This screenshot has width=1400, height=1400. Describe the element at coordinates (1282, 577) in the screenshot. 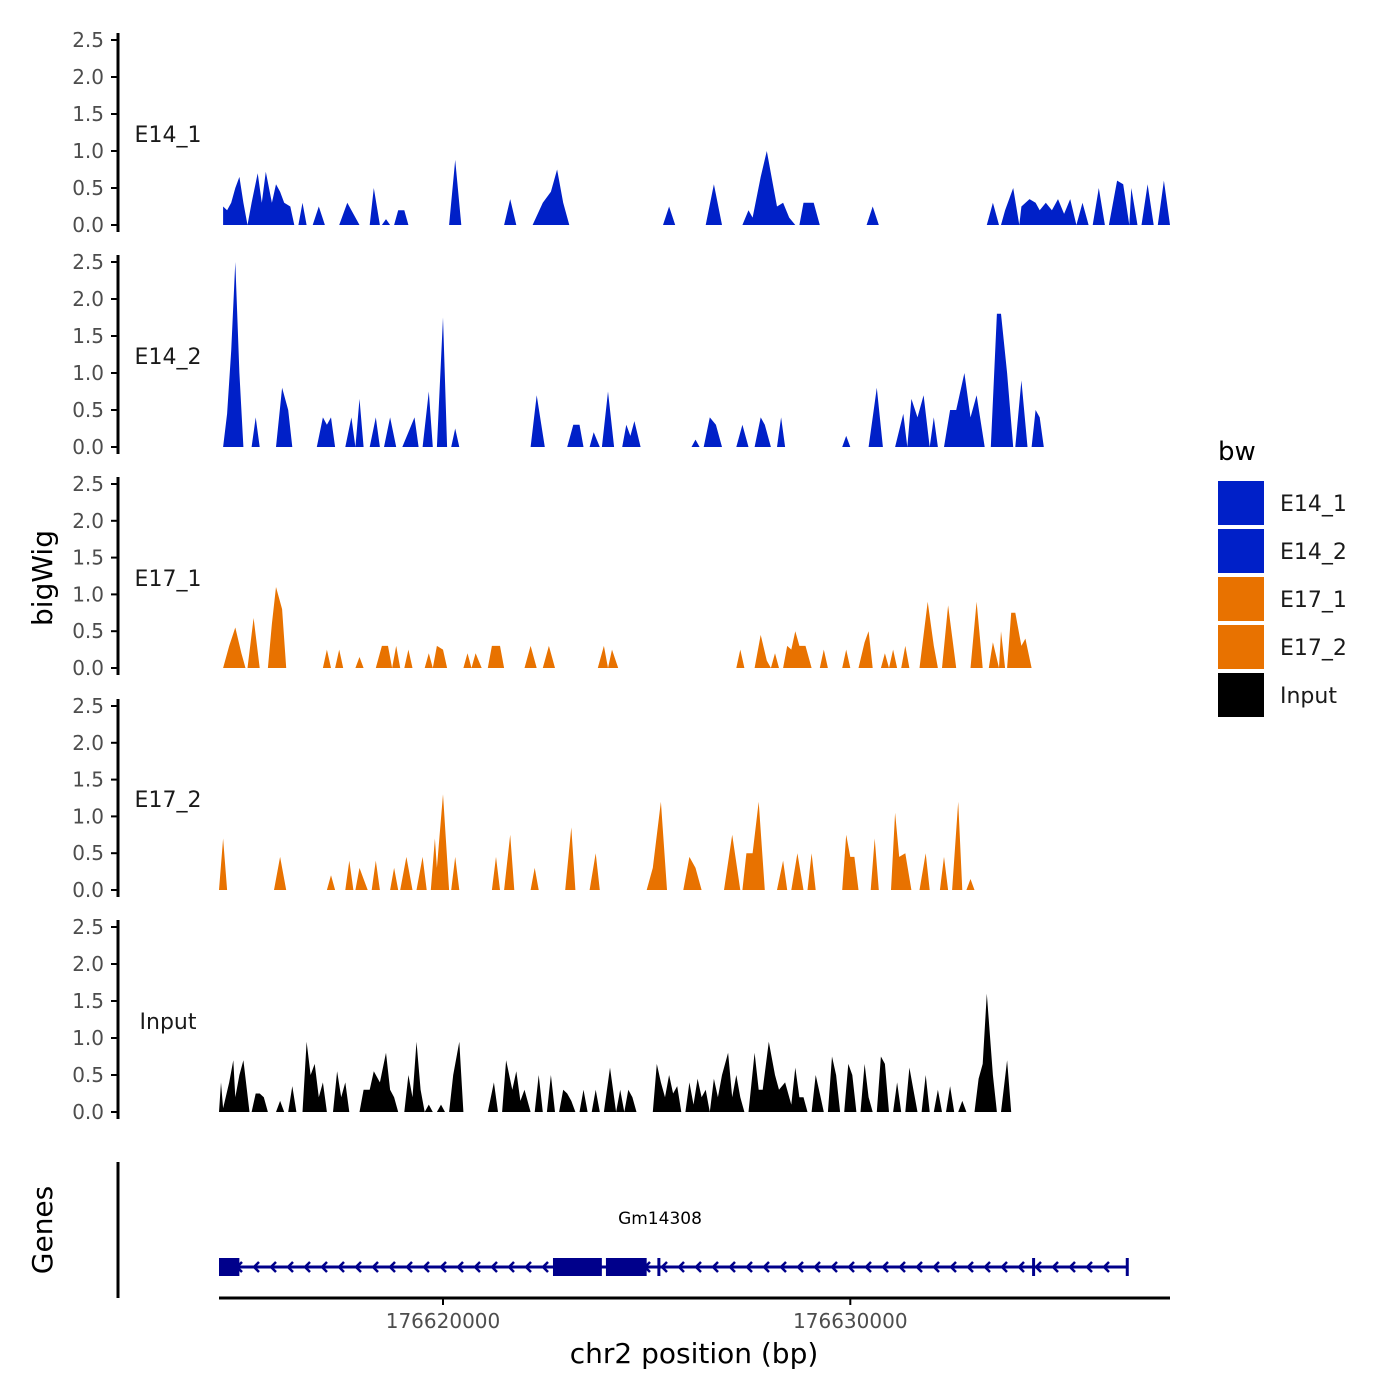

I see `legend: bw E14_1 E14_2 E17_1 E17_2 Input` at that location.